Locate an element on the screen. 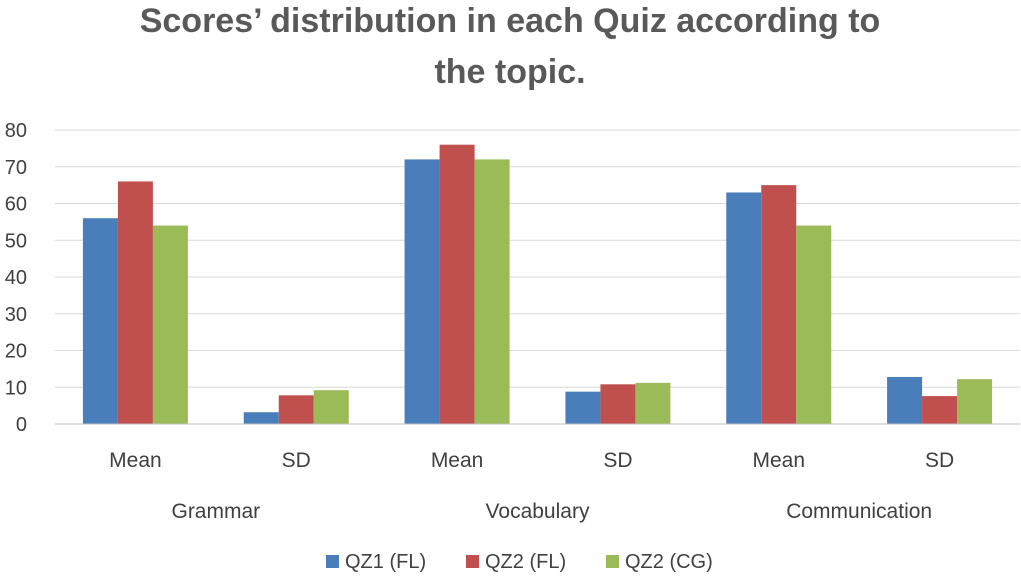  y-tick-label: 70 is located at coordinates (16, 168).